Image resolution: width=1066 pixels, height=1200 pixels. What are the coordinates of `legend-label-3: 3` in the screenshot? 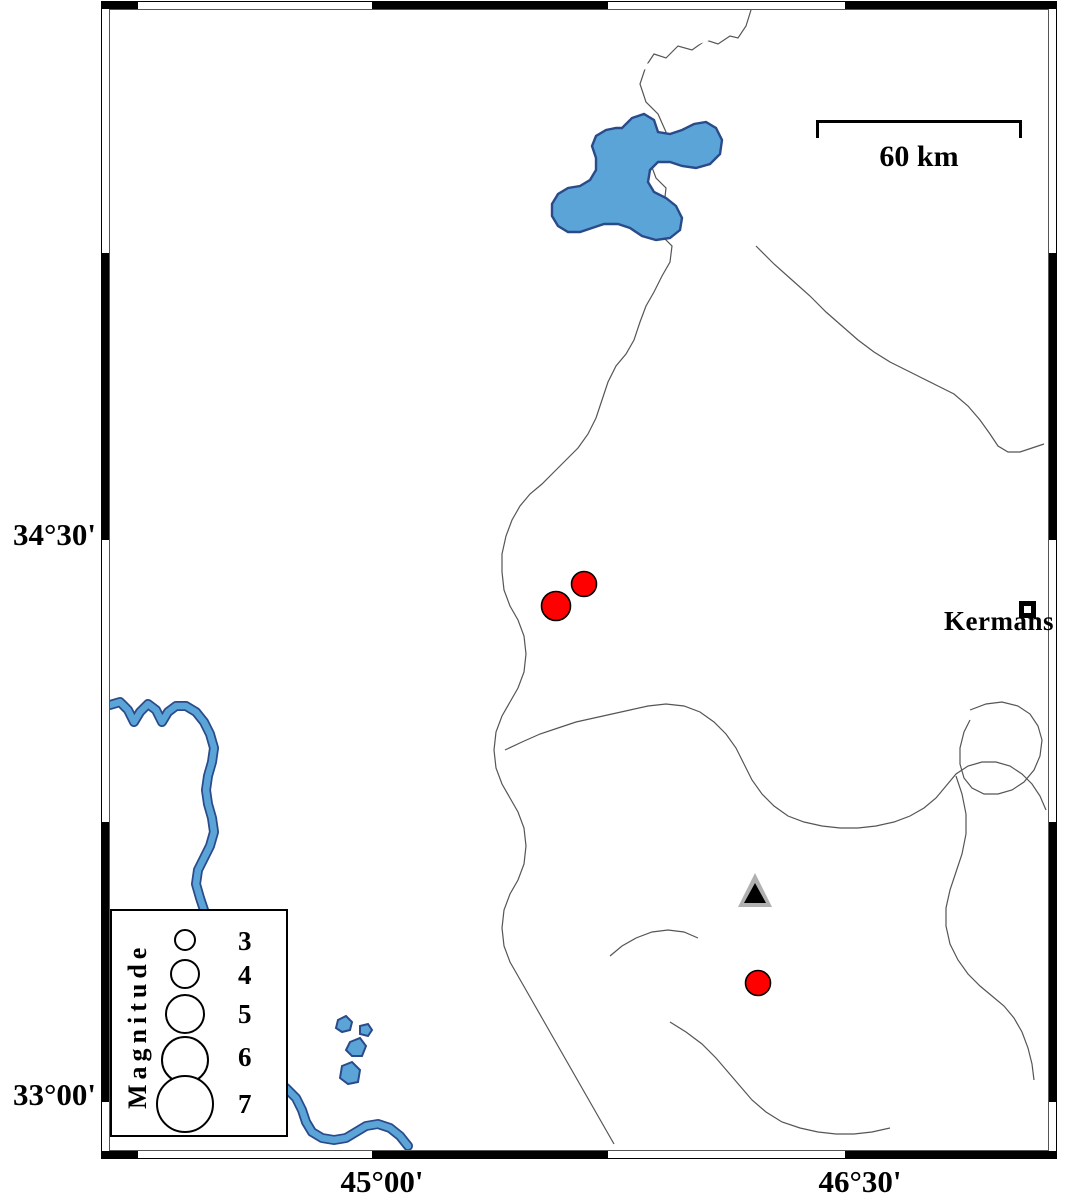 It's located at (245, 941).